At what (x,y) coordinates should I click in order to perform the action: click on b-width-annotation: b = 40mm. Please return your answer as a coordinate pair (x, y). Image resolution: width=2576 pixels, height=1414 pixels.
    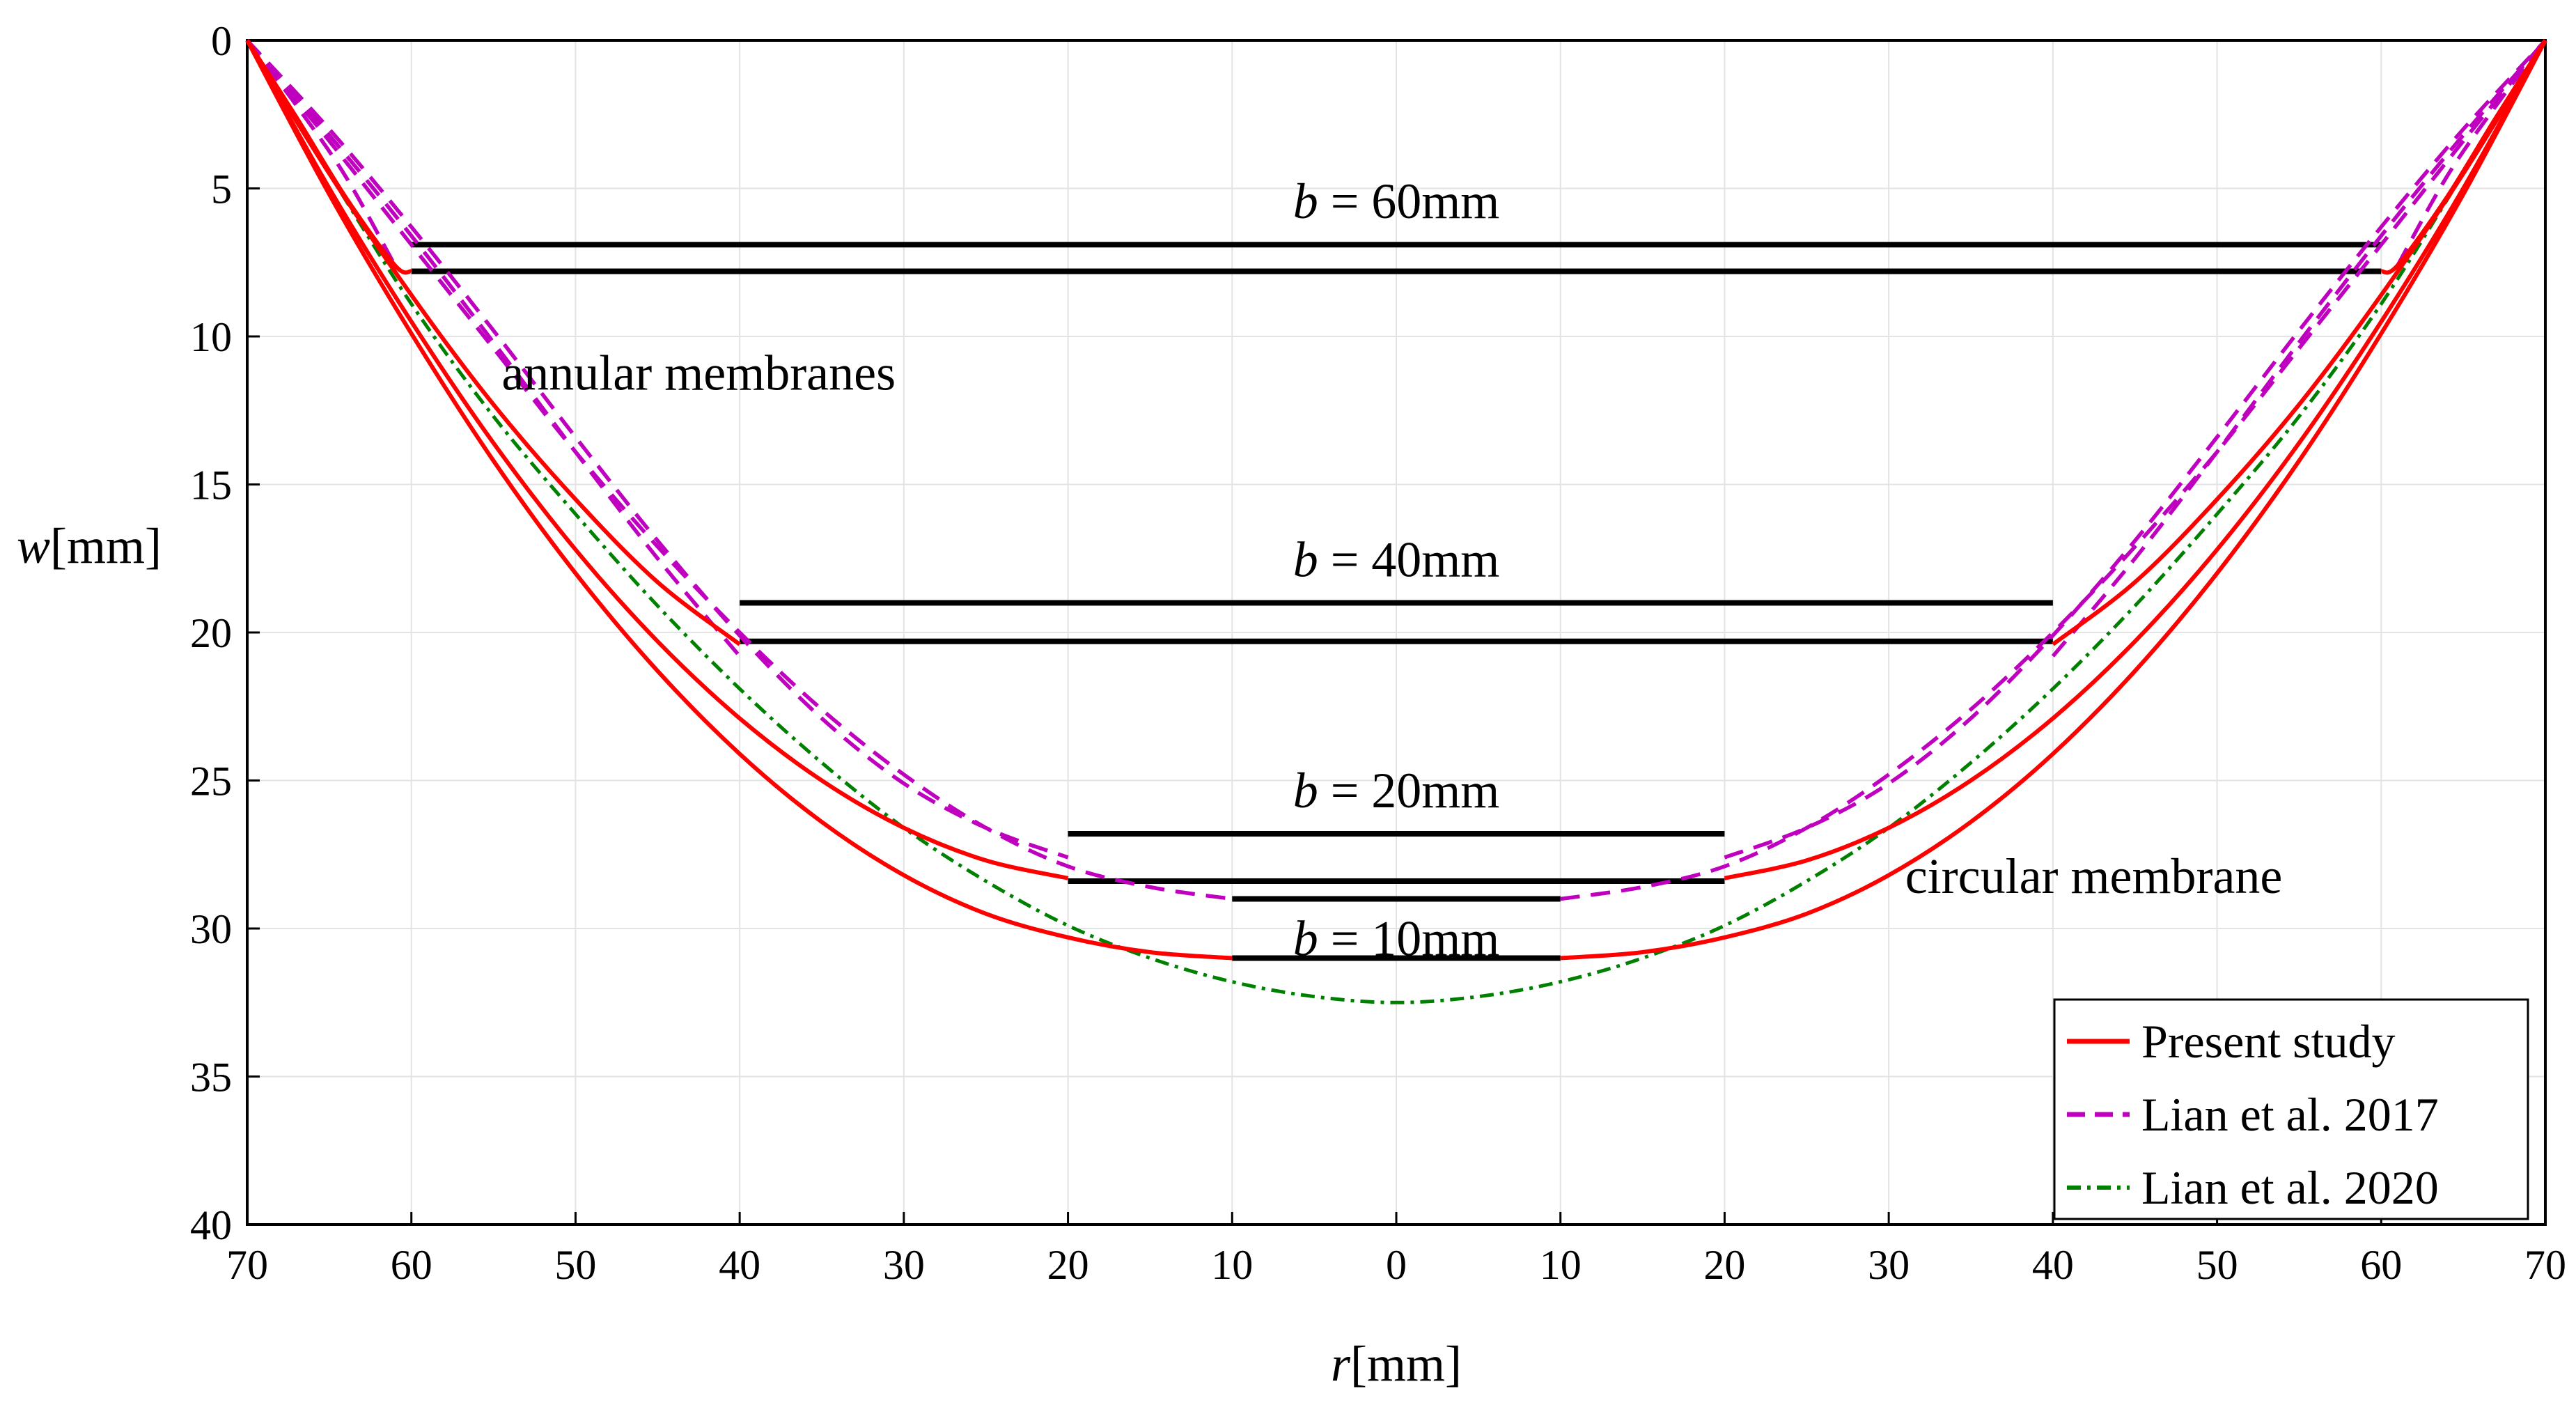
    Looking at the image, I should click on (1396, 559).